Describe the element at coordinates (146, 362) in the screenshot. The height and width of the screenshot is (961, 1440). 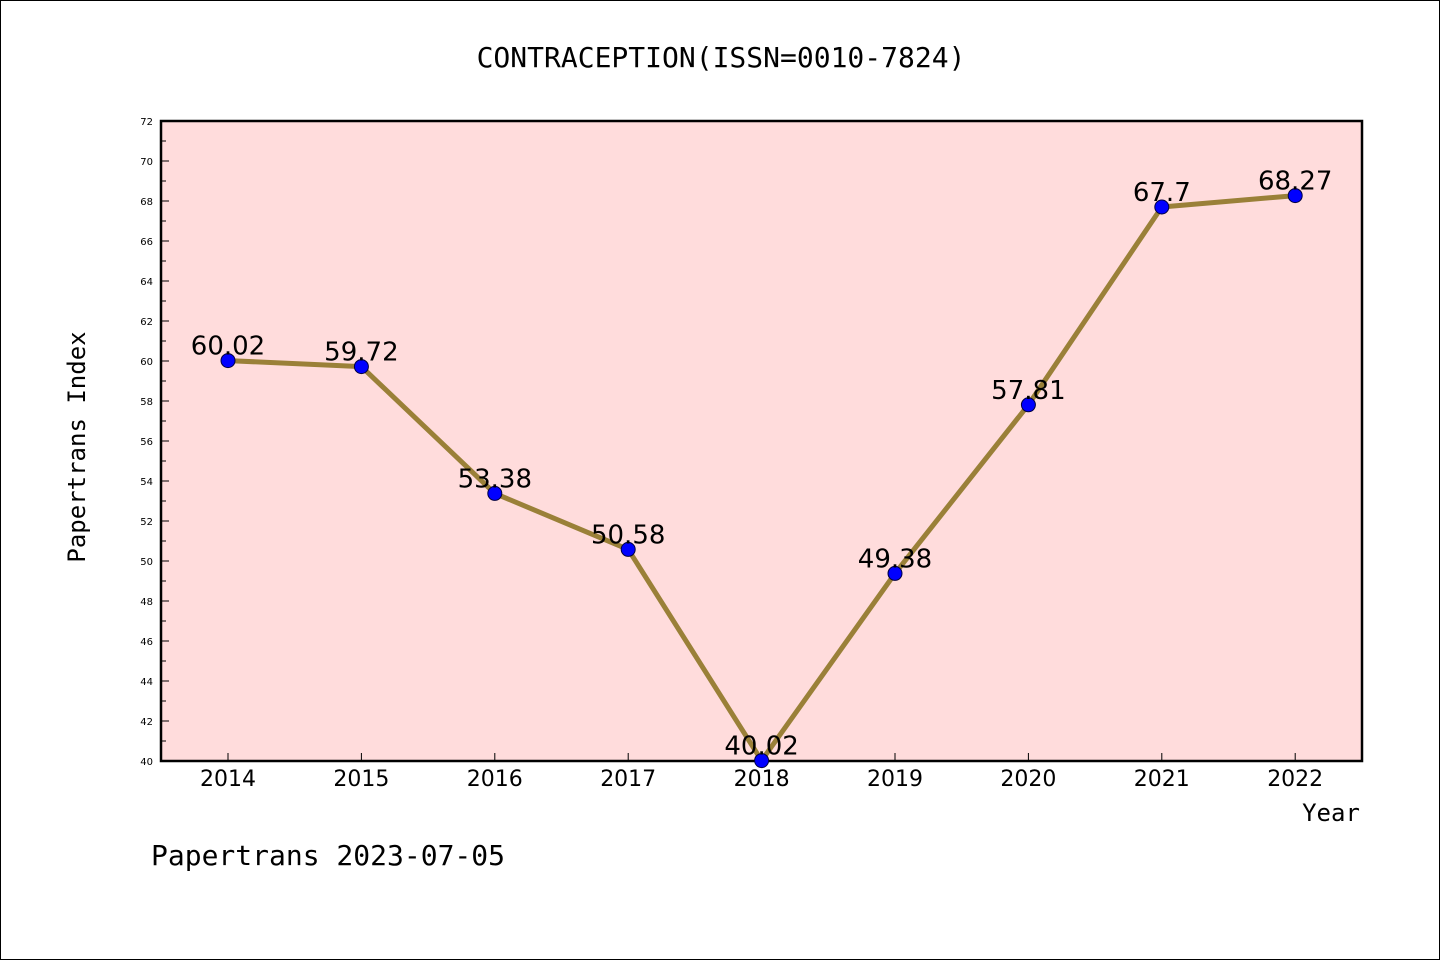
I see `y-tick-label: 60` at that location.